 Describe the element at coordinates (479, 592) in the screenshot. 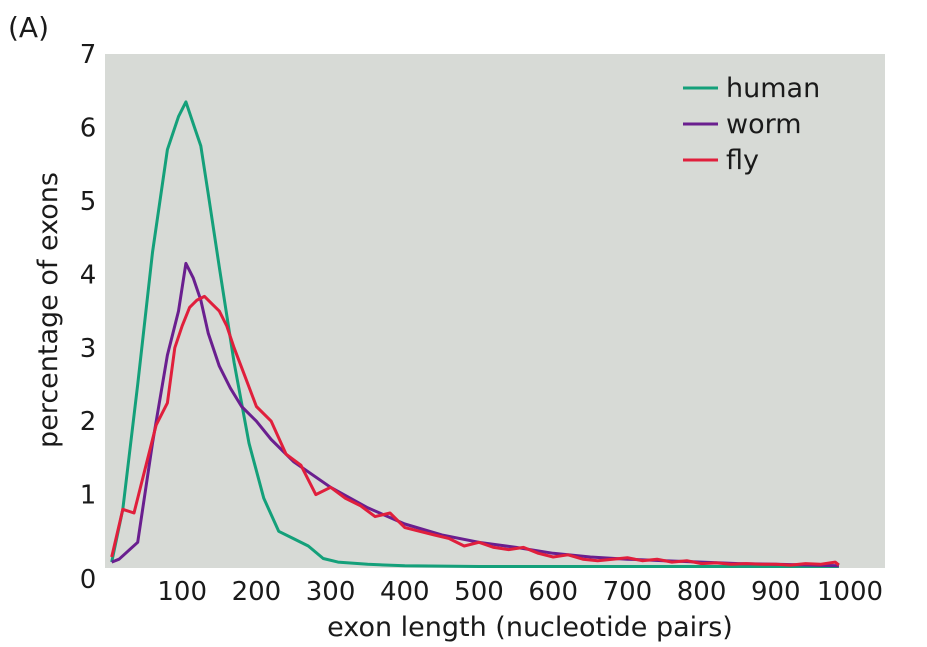

I see `x-tick-label: 500` at that location.